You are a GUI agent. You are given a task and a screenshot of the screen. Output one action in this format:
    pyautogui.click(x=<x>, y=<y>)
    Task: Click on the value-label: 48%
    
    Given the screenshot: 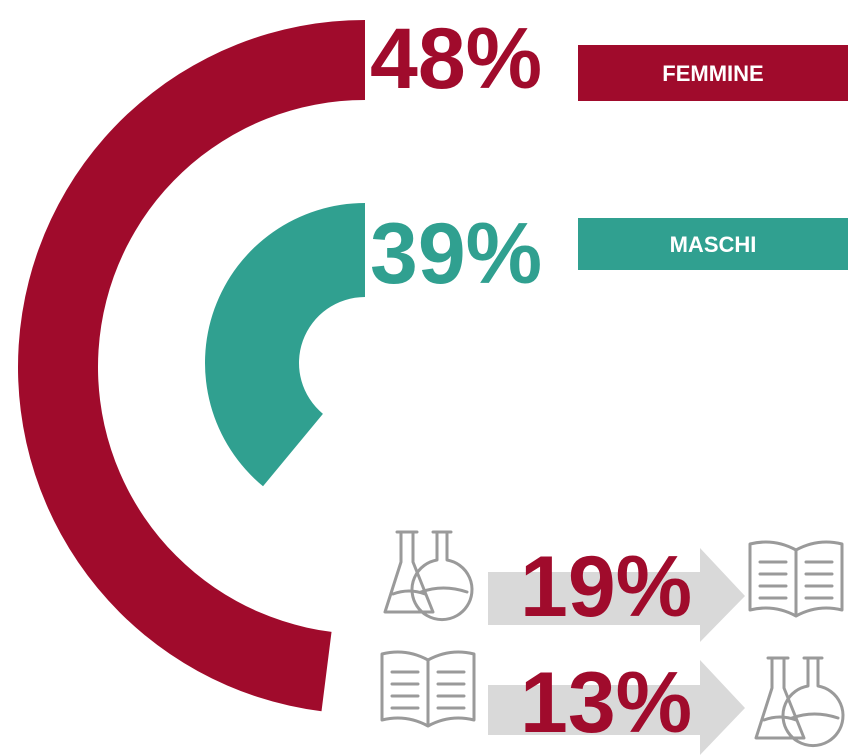 What is the action you would take?
    pyautogui.click(x=456, y=59)
    